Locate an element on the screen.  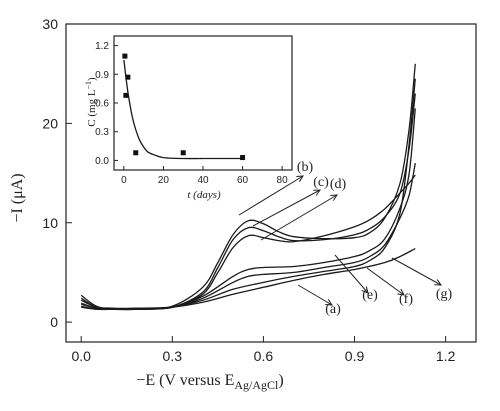
inset-x-tick-label: 60 is located at coordinates (243, 180).